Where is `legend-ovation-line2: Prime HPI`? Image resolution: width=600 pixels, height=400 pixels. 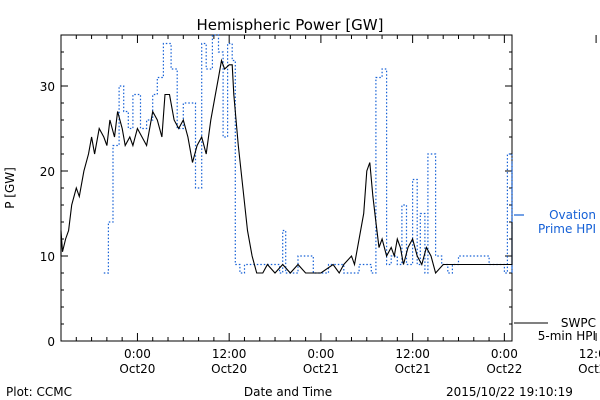 legend-ovation-line2: Prime HPI is located at coordinates (567, 229).